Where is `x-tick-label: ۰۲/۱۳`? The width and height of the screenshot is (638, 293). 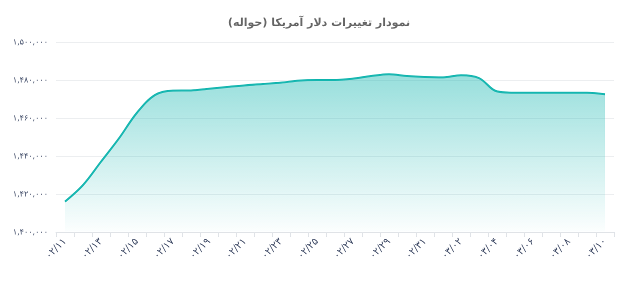 x-tick-label: ۰۲/۱۳ is located at coordinates (93, 249).